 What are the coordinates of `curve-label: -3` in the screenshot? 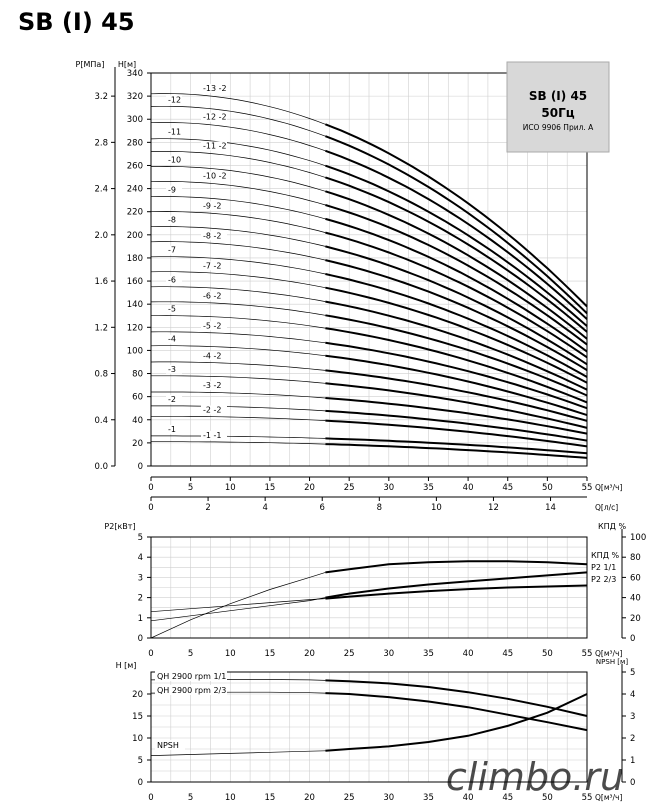 It's located at (172, 369).